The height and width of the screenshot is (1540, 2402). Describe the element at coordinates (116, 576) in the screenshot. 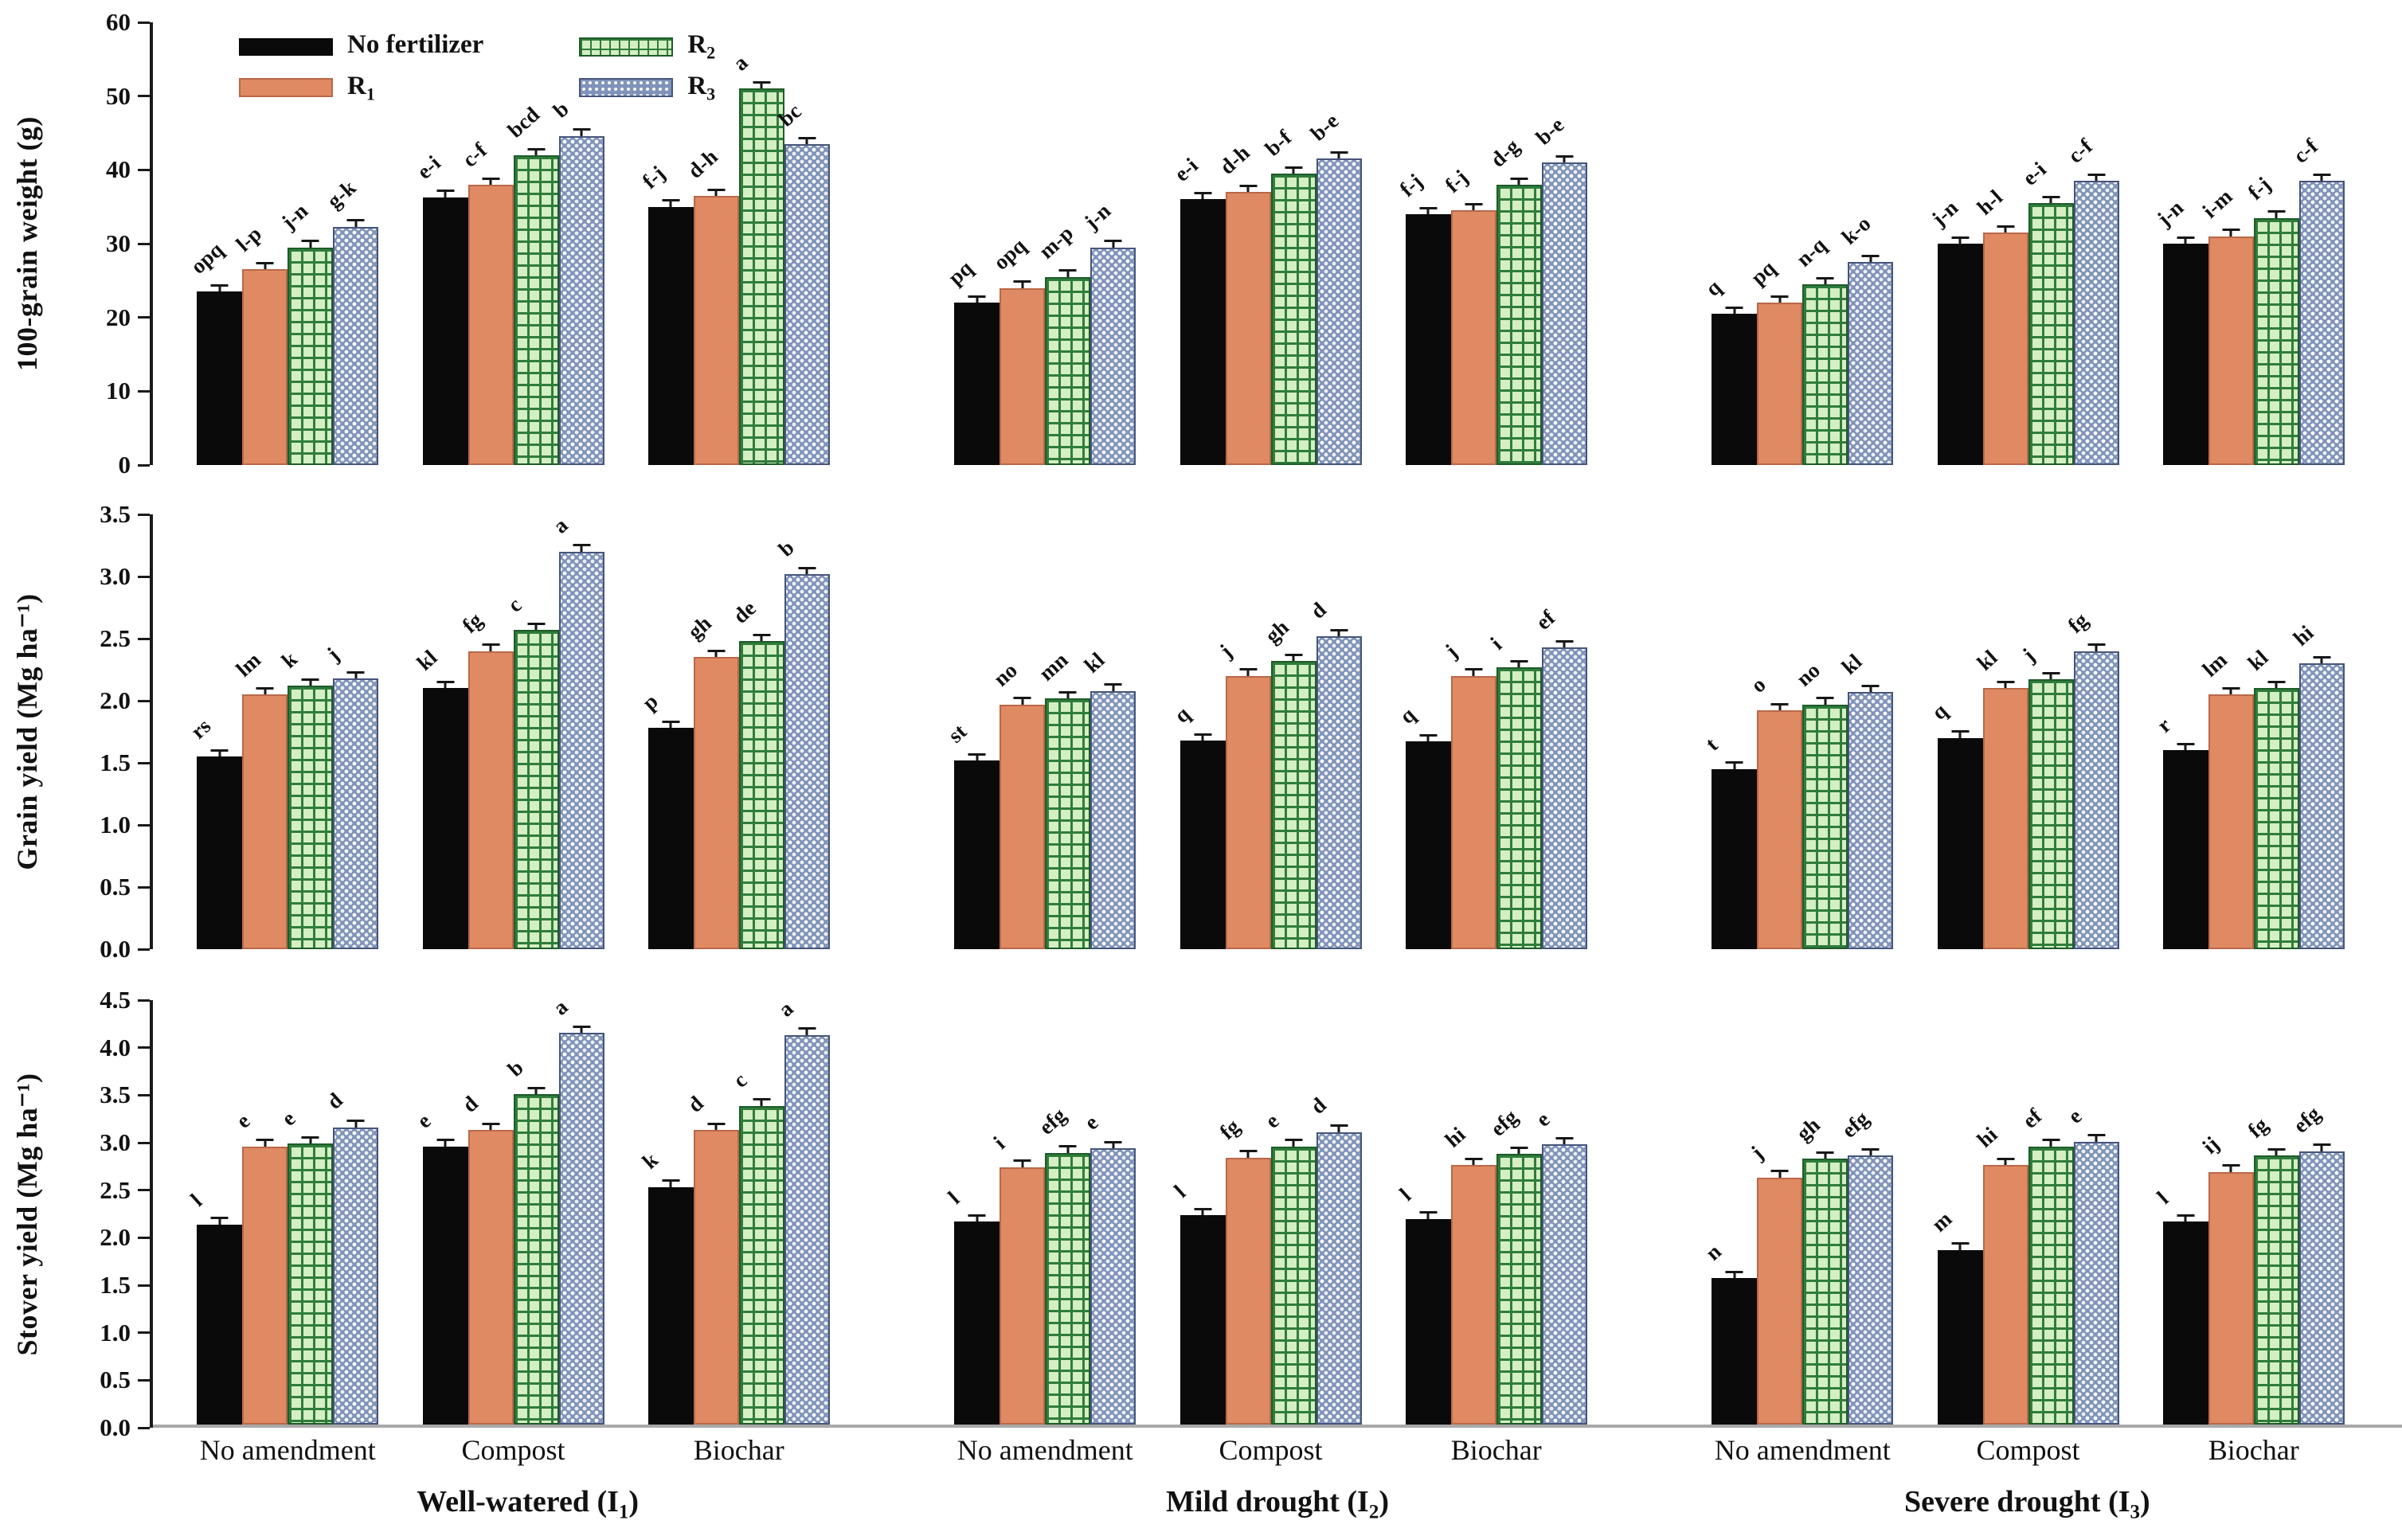

I see `y-tick-label: 3.0` at that location.